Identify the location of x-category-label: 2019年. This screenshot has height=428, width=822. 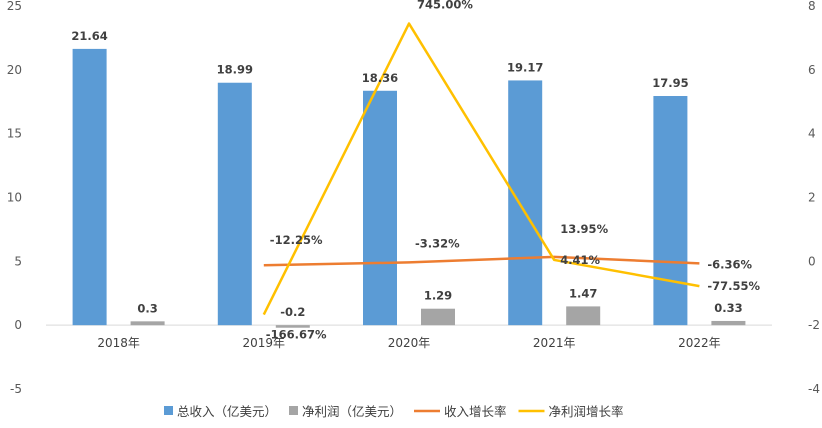
(264, 343).